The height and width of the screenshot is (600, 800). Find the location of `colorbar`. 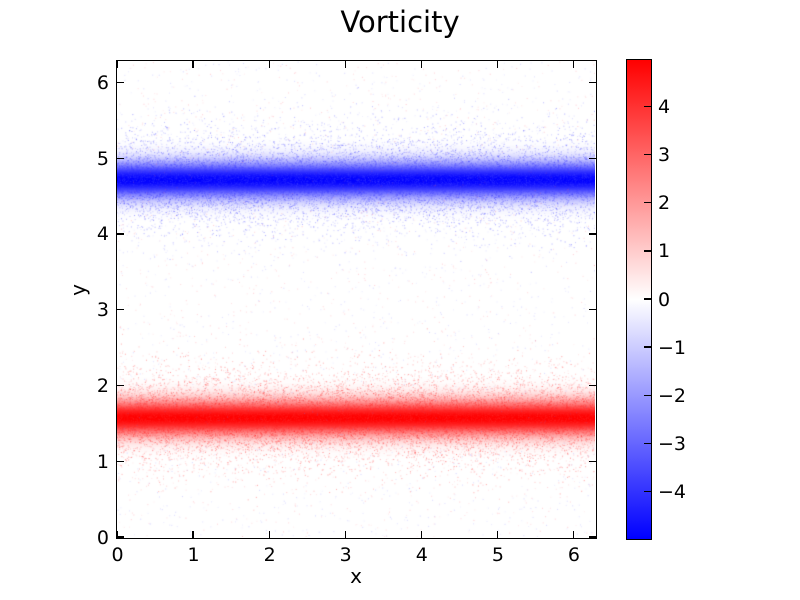

colorbar is located at coordinates (639, 299).